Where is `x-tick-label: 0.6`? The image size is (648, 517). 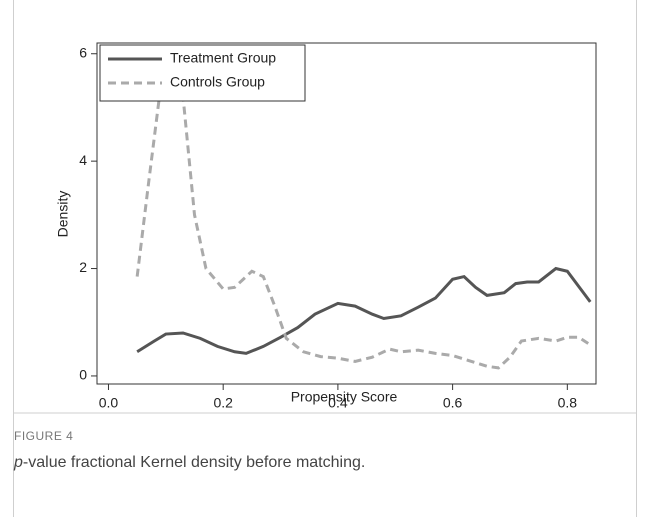 x-tick-label: 0.6 is located at coordinates (453, 403).